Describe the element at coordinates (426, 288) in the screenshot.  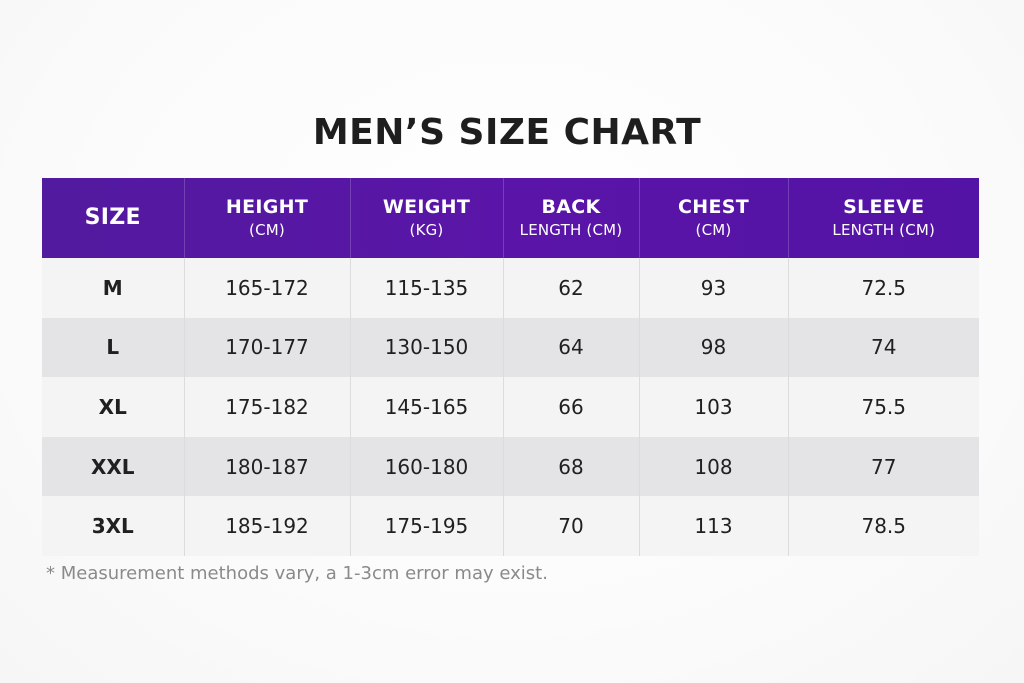
I see `cell-weight: 115-135` at that location.